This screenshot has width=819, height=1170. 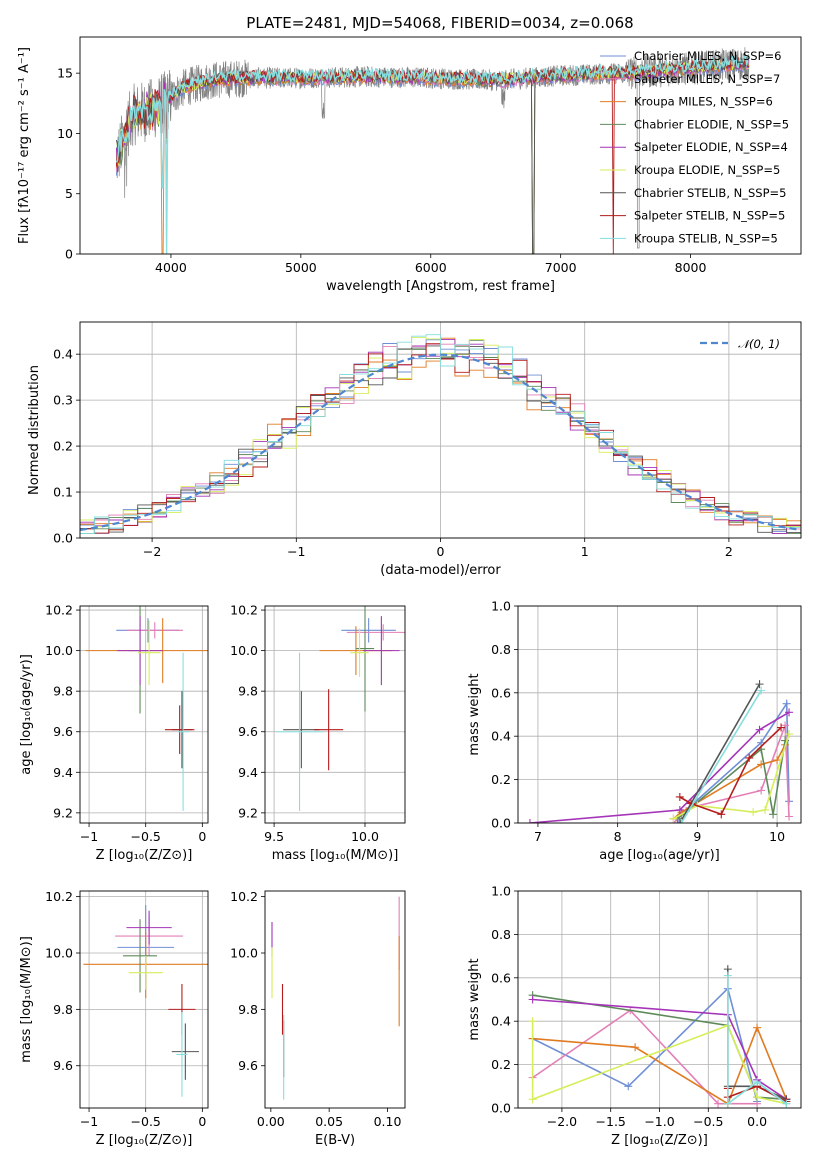 What do you see at coordinates (248, 731) in the screenshot?
I see `y-tick-label: 9.6` at bounding box center [248, 731].